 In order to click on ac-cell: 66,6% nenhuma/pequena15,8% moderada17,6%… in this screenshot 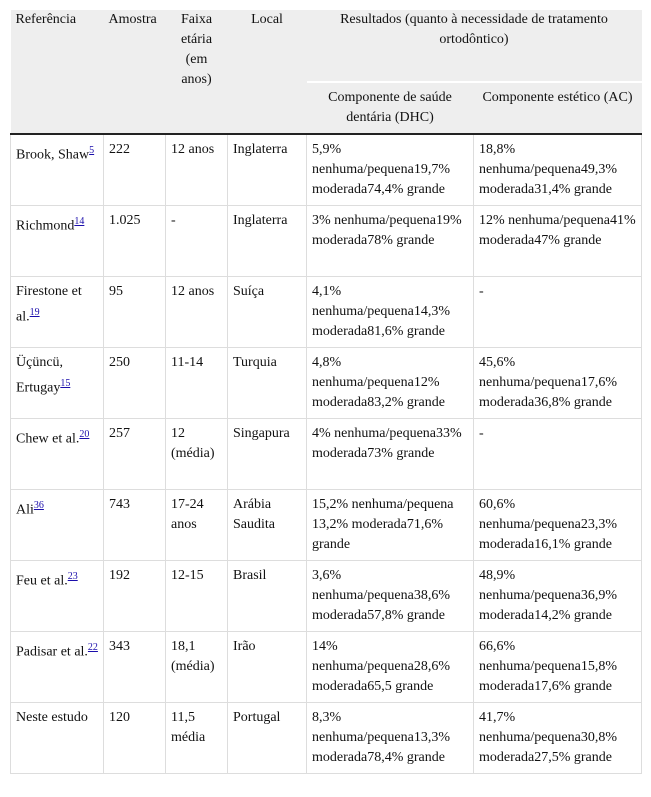, I will do `click(557, 667)`.